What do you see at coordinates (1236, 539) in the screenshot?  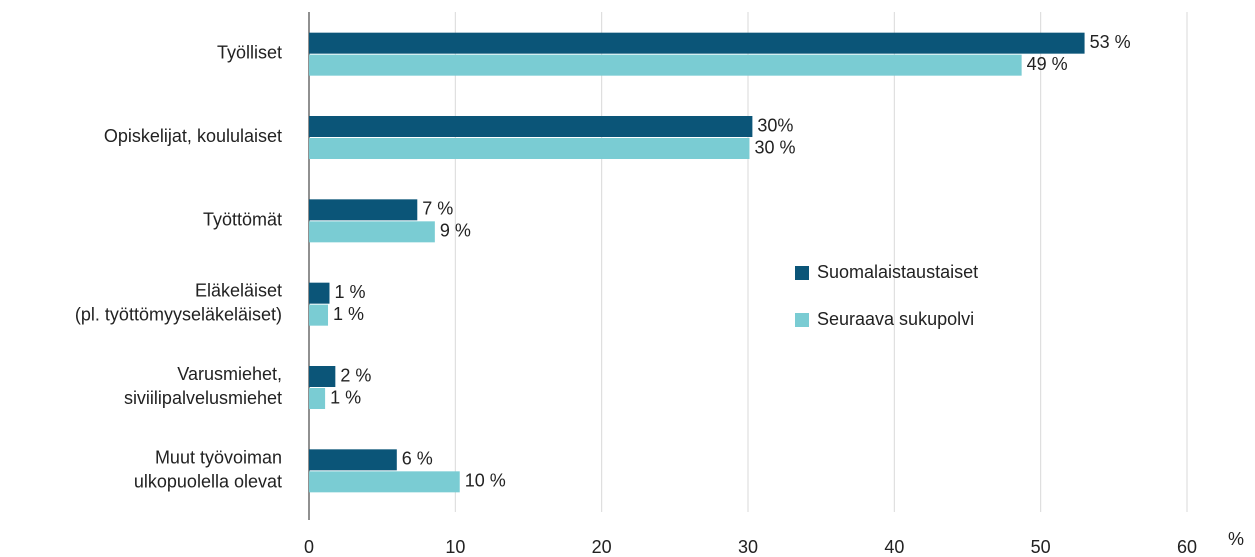 I see `x-axis-label: %` at bounding box center [1236, 539].